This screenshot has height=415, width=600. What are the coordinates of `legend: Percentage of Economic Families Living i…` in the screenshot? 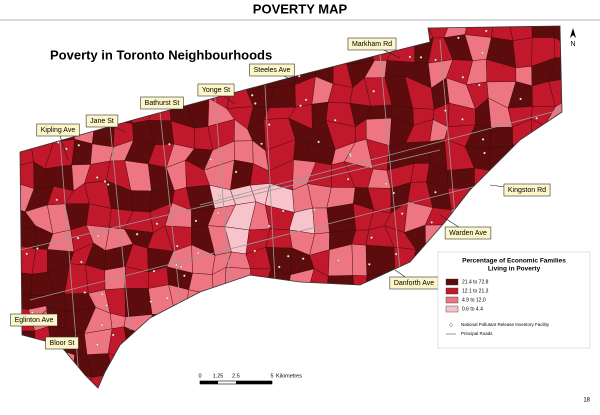 It's located at (514, 300).